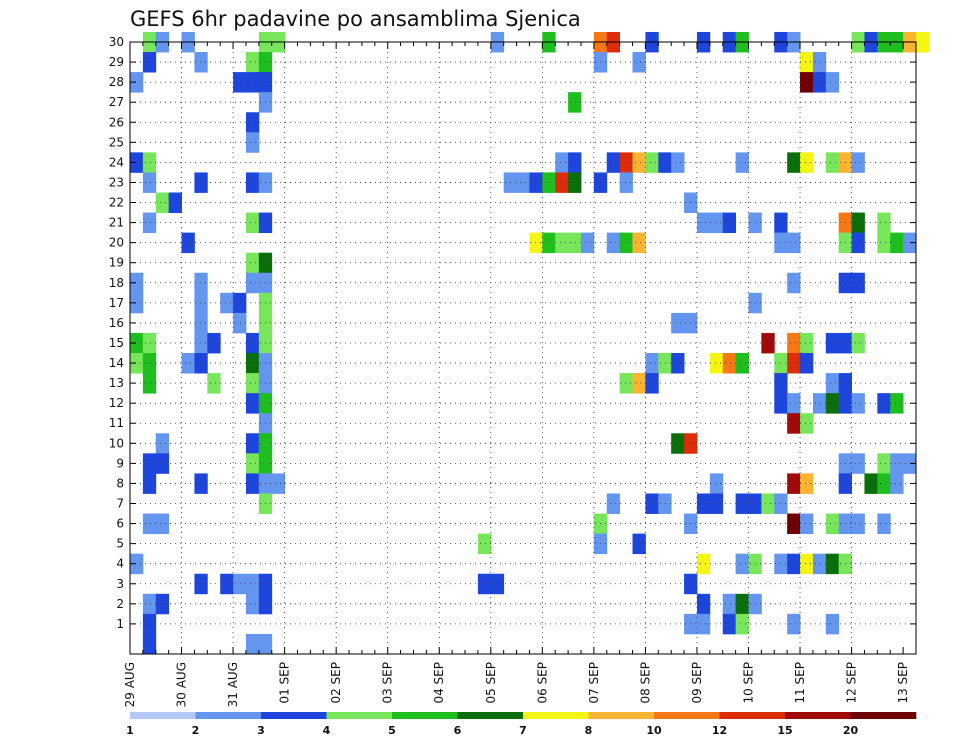  What do you see at coordinates (116, 343) in the screenshot?
I see `y-tick-label: 15` at bounding box center [116, 343].